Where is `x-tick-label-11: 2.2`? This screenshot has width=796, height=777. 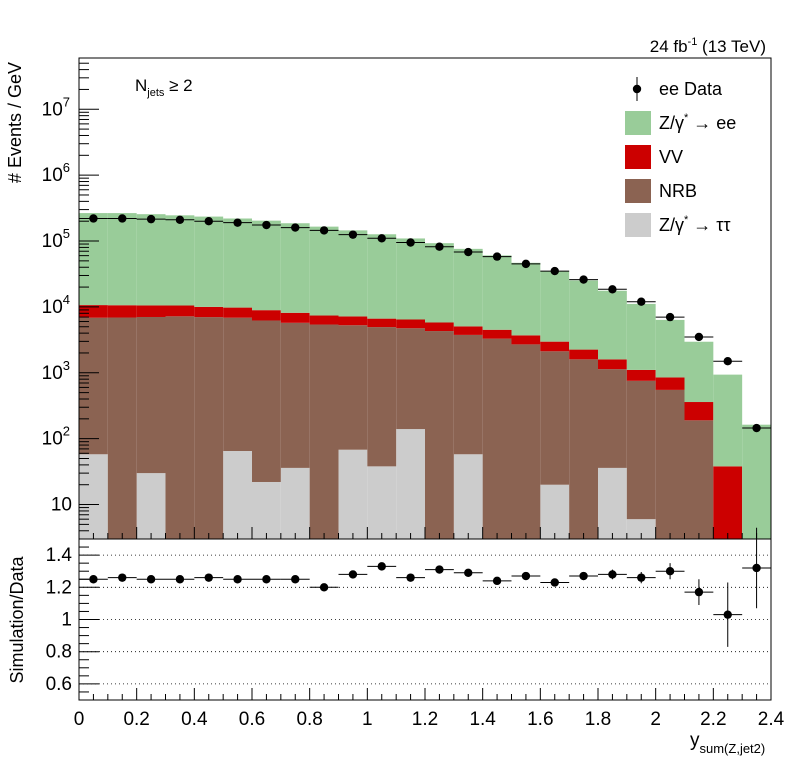 x-tick-label-11: 2.2 is located at coordinates (713, 719).